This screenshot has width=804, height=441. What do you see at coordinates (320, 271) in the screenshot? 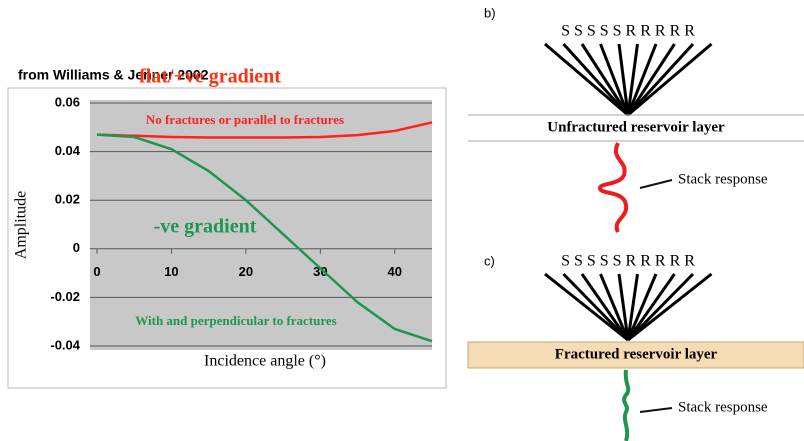
I see `x-tick-label: 30` at bounding box center [320, 271].